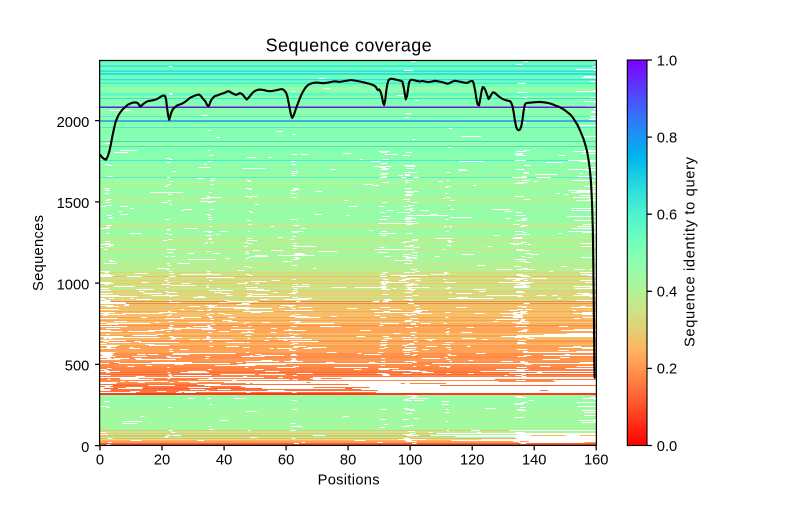 The image size is (800, 505). Describe the element at coordinates (349, 46) in the screenshot. I see `svg-text: Sequence coverage` at that location.